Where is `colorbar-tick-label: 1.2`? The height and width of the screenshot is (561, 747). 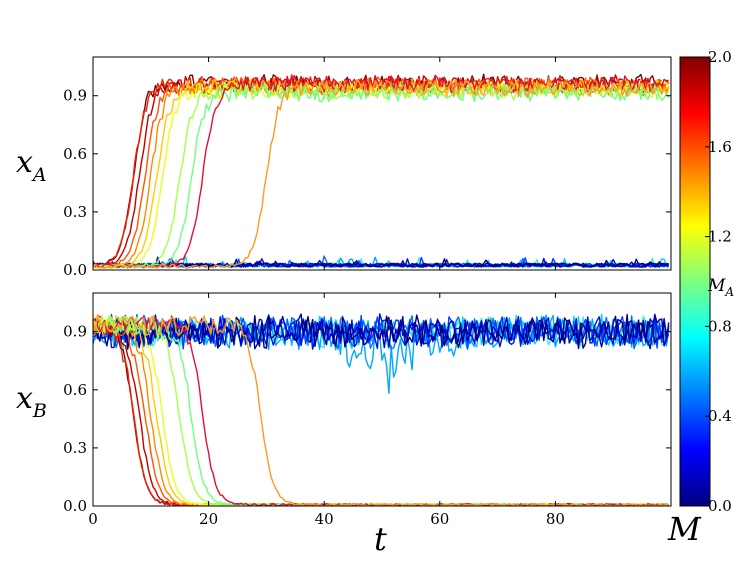 colorbar-tick-label: 1.2 is located at coordinates (720, 237).